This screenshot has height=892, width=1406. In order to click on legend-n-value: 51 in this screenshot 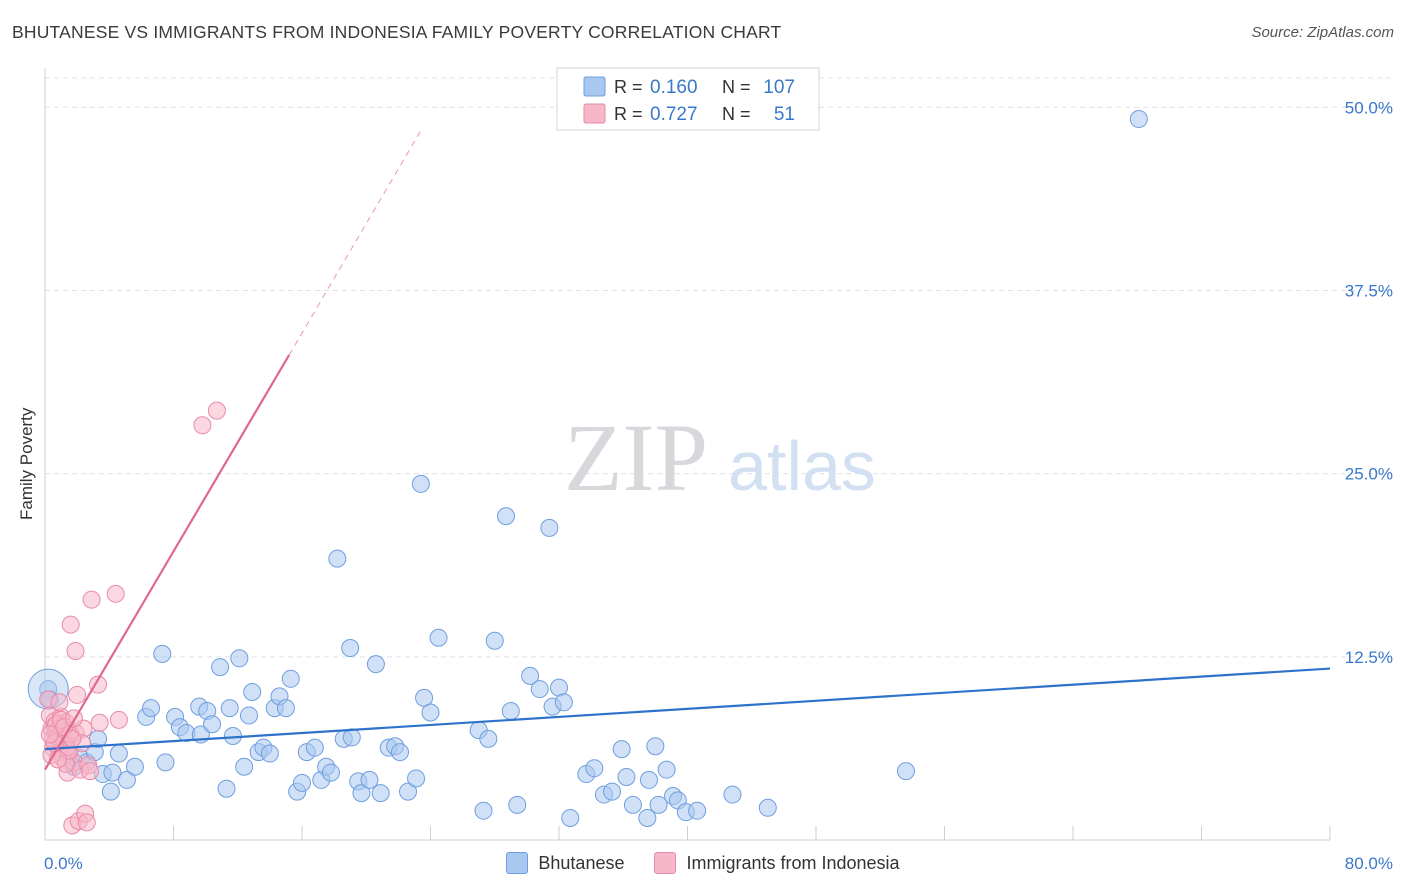, I will do `click(784, 114)`.